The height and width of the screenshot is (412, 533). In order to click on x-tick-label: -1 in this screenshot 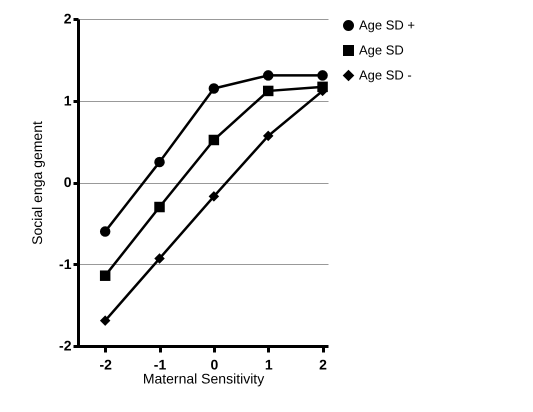, I will do `click(160, 364)`.